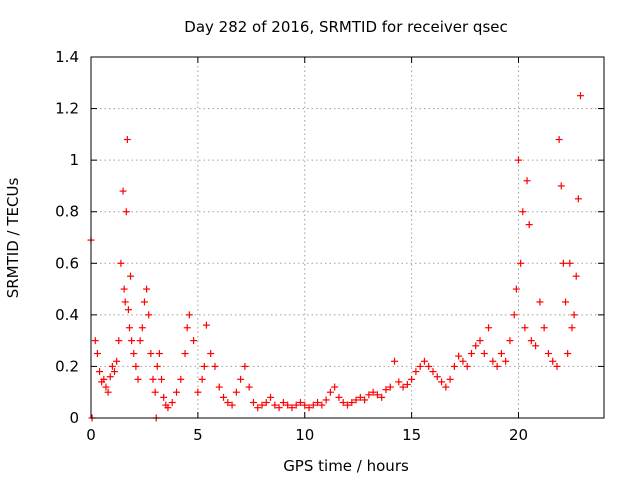 Image resolution: width=640 pixels, height=480 pixels. What do you see at coordinates (91, 435) in the screenshot?
I see `x-tick-label: 0` at bounding box center [91, 435].